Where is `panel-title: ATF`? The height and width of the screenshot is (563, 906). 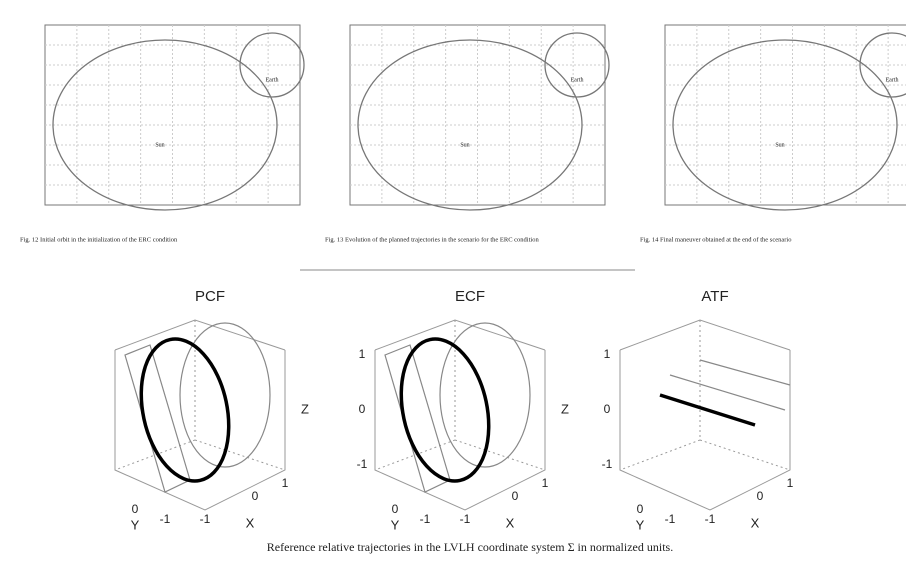 panel-title: ATF is located at coordinates (714, 296).